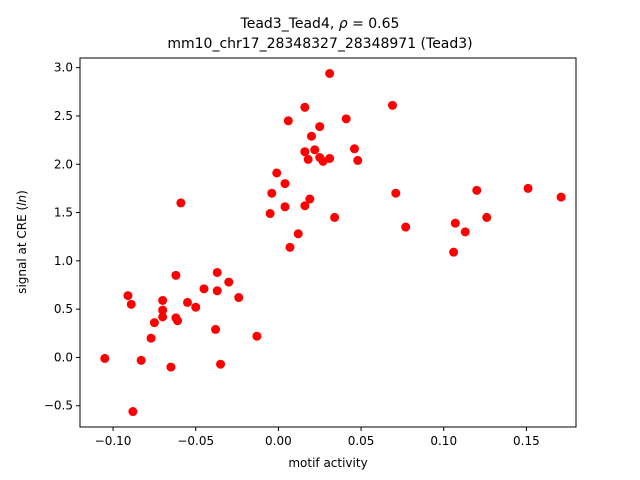 This screenshot has height=480, width=640. I want to click on y-tick-label: 1.0, so click(63, 261).